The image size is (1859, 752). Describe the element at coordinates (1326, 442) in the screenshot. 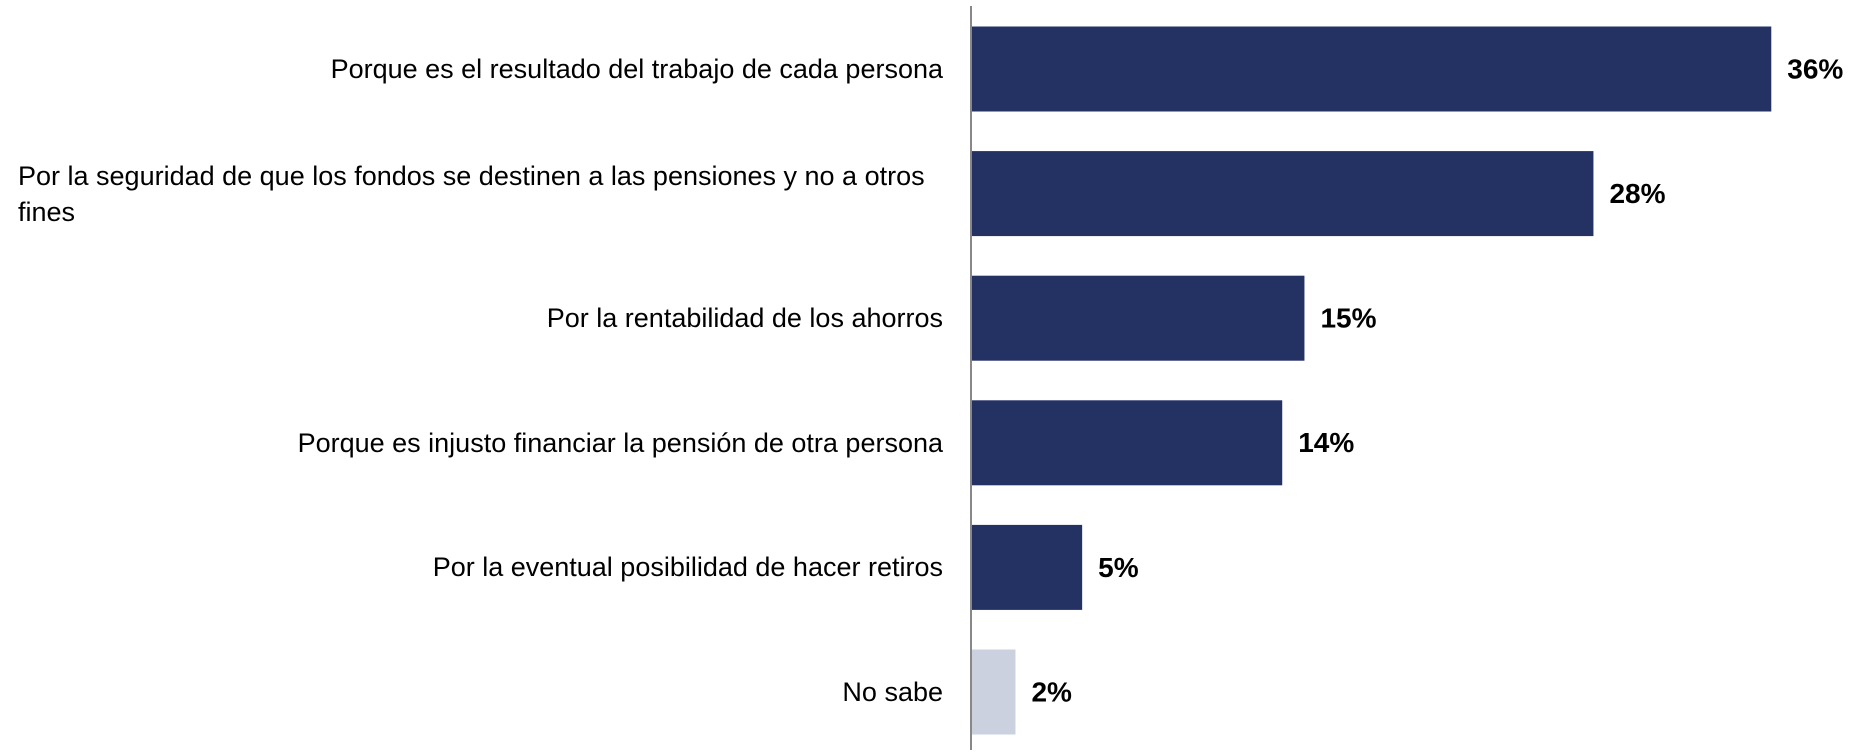

I see `value-label: 14%` at that location.